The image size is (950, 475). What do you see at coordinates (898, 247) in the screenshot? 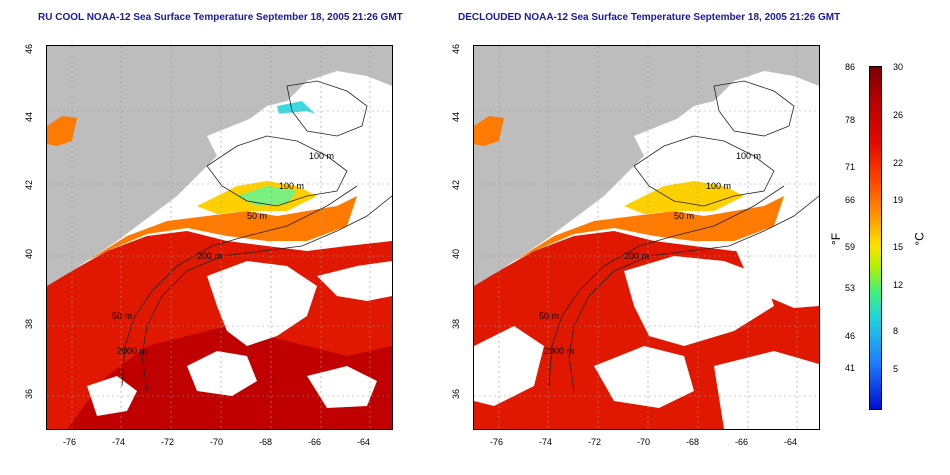
I see `colorbar-c-value: 15` at bounding box center [898, 247].